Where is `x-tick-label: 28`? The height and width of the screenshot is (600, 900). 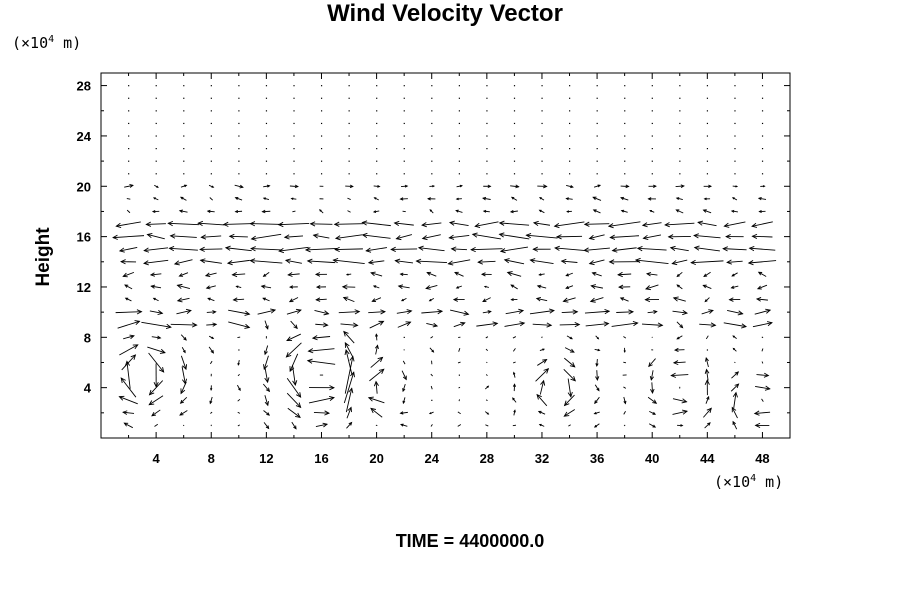
x-tick-label: 28 is located at coordinates (487, 458).